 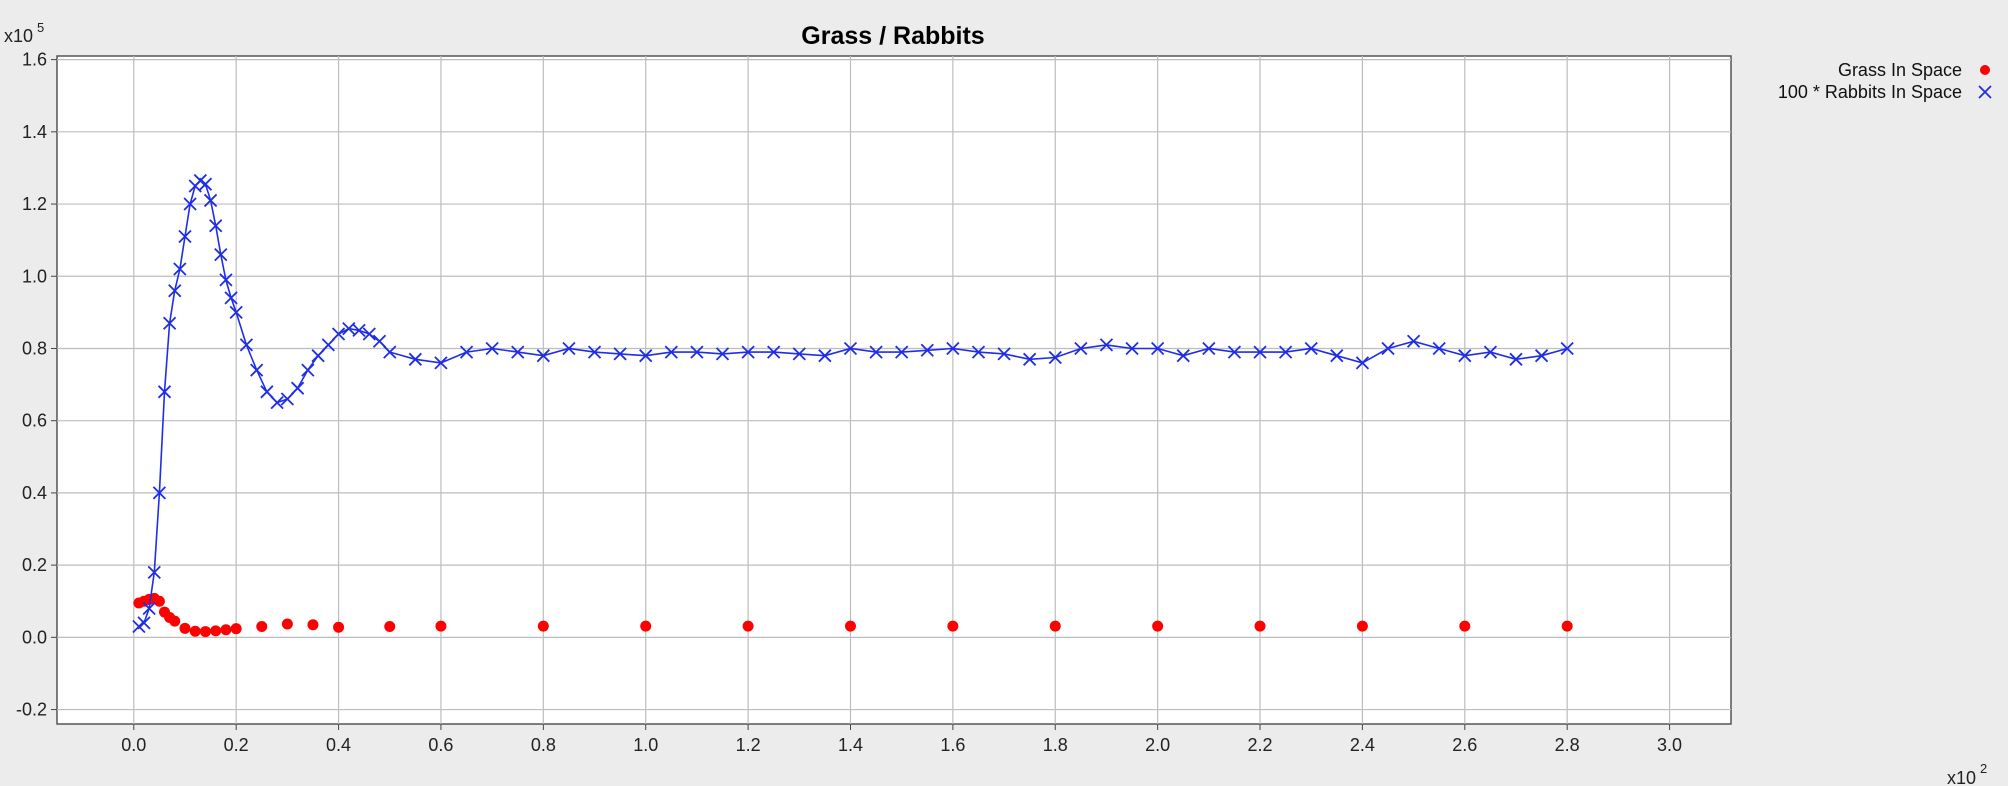 I want to click on x-tick-label: 0.2, so click(x=236, y=745).